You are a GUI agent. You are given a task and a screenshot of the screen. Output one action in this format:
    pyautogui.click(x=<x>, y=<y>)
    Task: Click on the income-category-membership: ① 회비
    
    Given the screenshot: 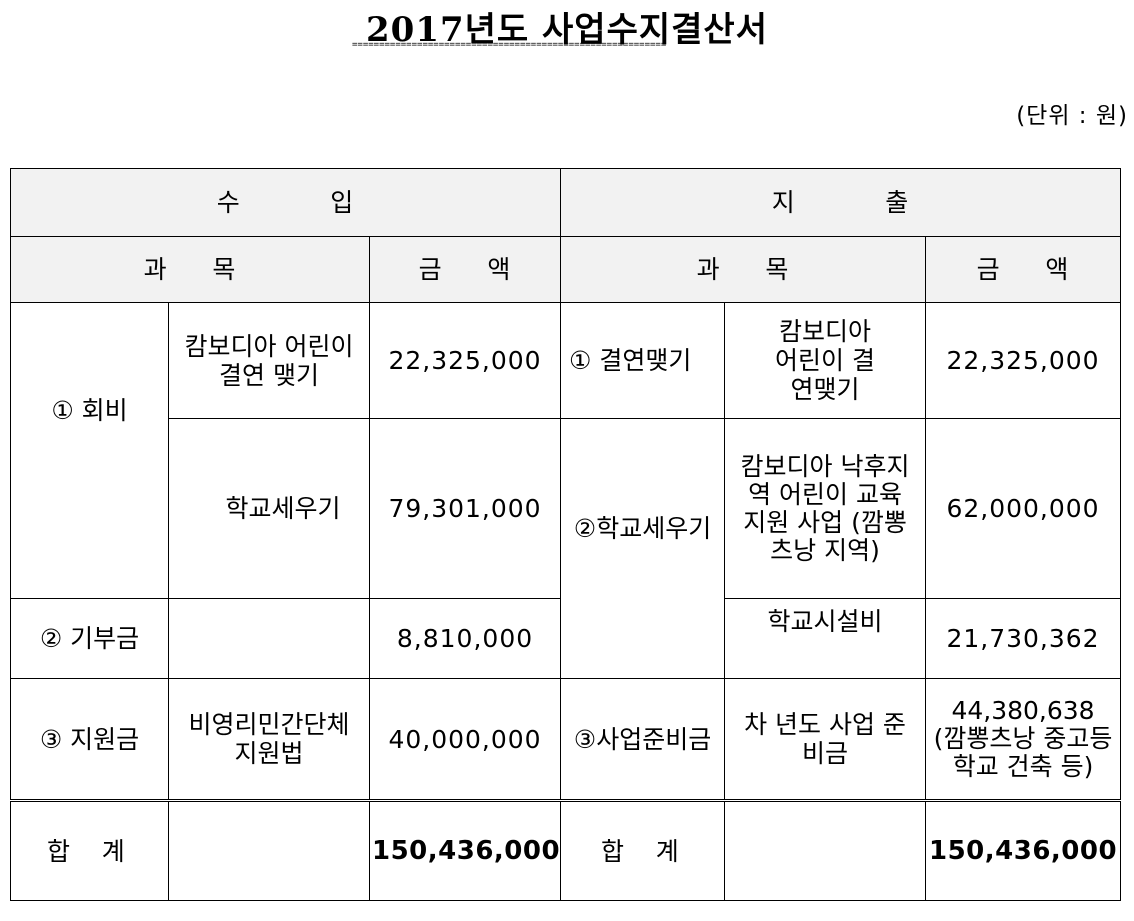 What is the action you would take?
    pyautogui.click(x=89, y=450)
    